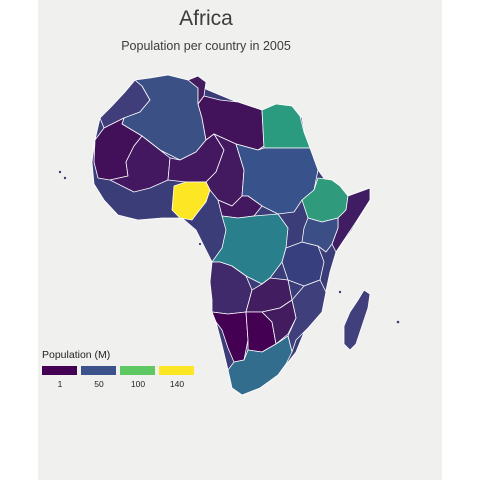 This screenshot has height=480, width=480. Describe the element at coordinates (351, 220) in the screenshot. I see `country-somalia` at that location.